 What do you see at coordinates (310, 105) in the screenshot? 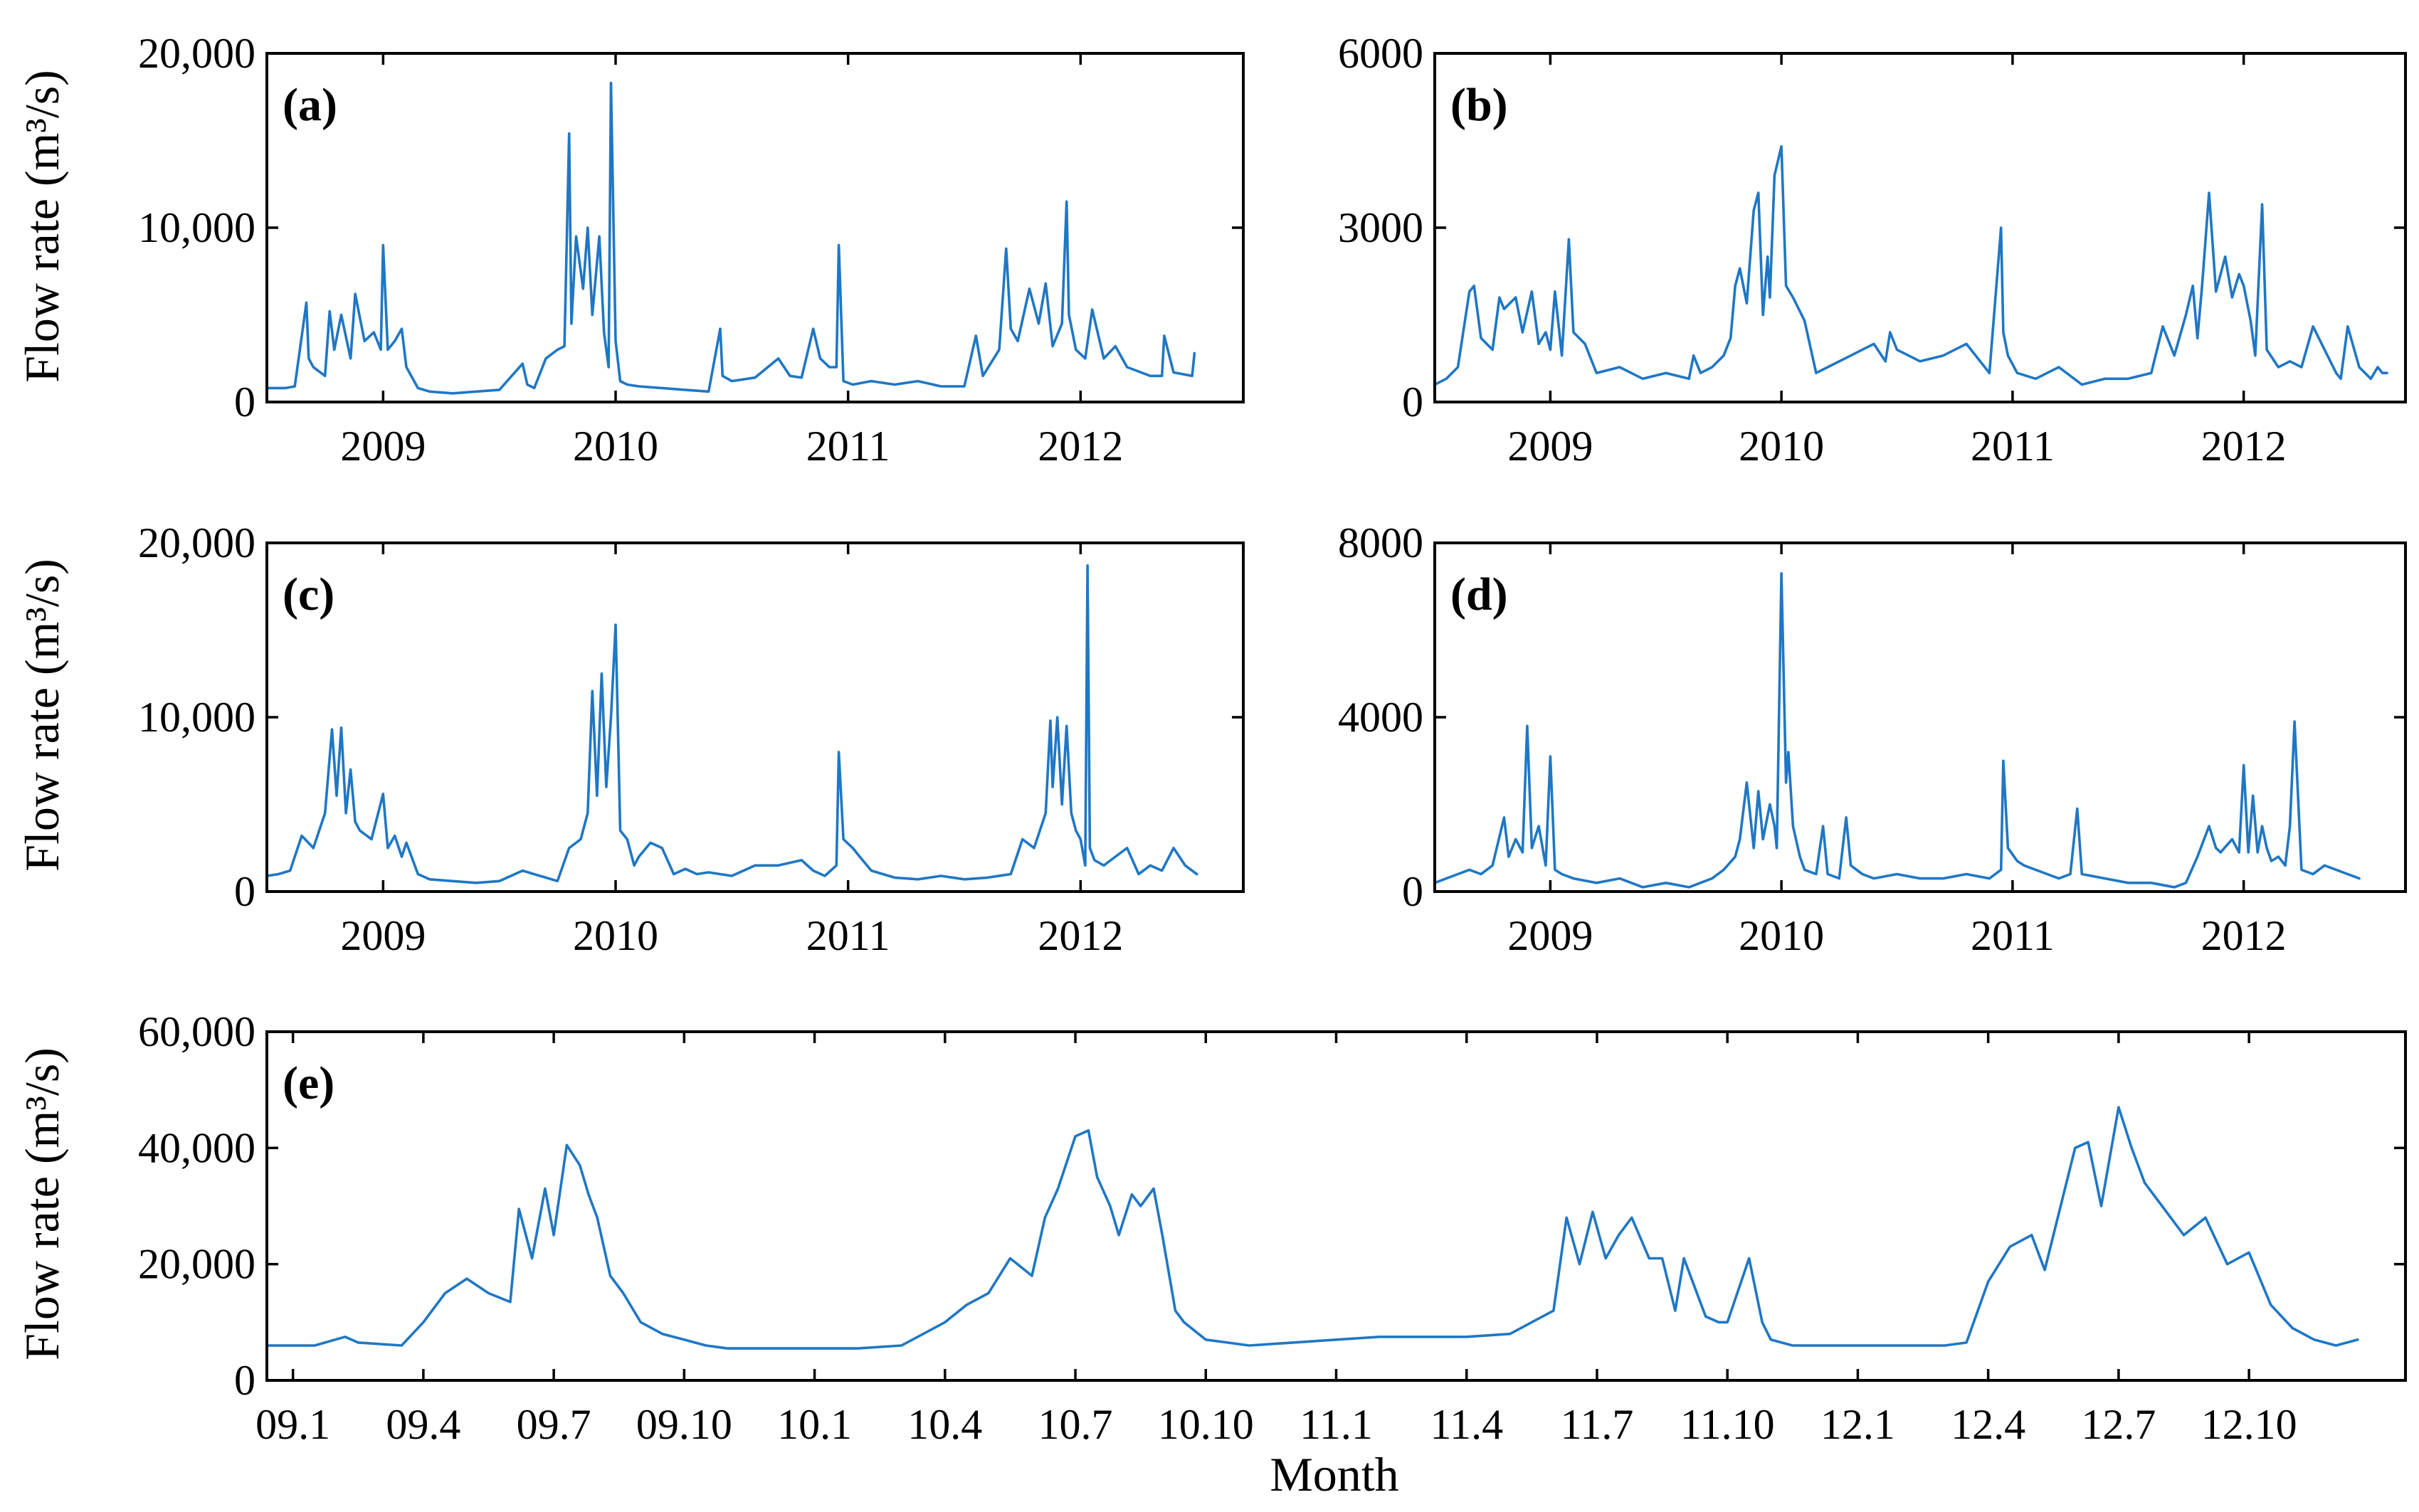
I see `panel-label: (a)` at bounding box center [310, 105].